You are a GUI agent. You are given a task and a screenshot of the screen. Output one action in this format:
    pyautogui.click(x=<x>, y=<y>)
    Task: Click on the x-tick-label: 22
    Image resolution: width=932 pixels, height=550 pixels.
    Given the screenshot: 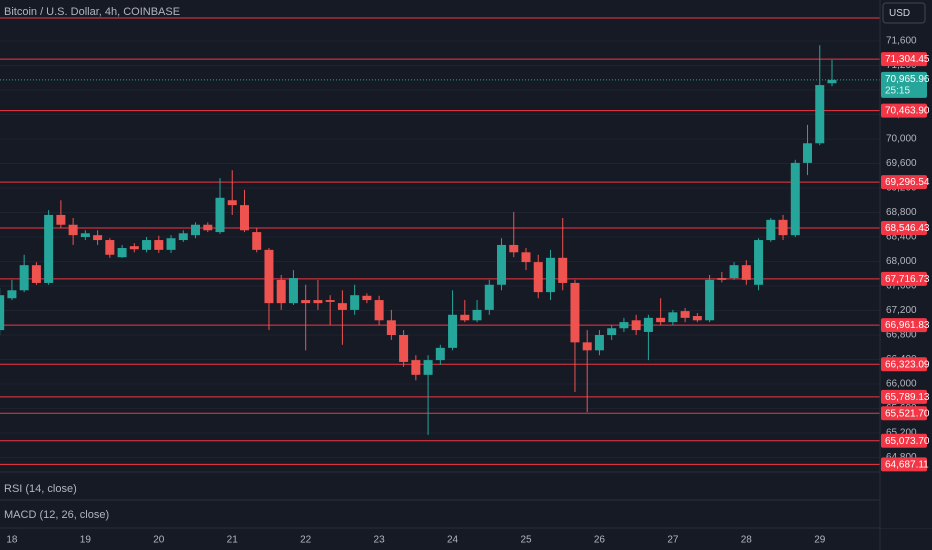 What is the action you would take?
    pyautogui.click(x=306, y=540)
    